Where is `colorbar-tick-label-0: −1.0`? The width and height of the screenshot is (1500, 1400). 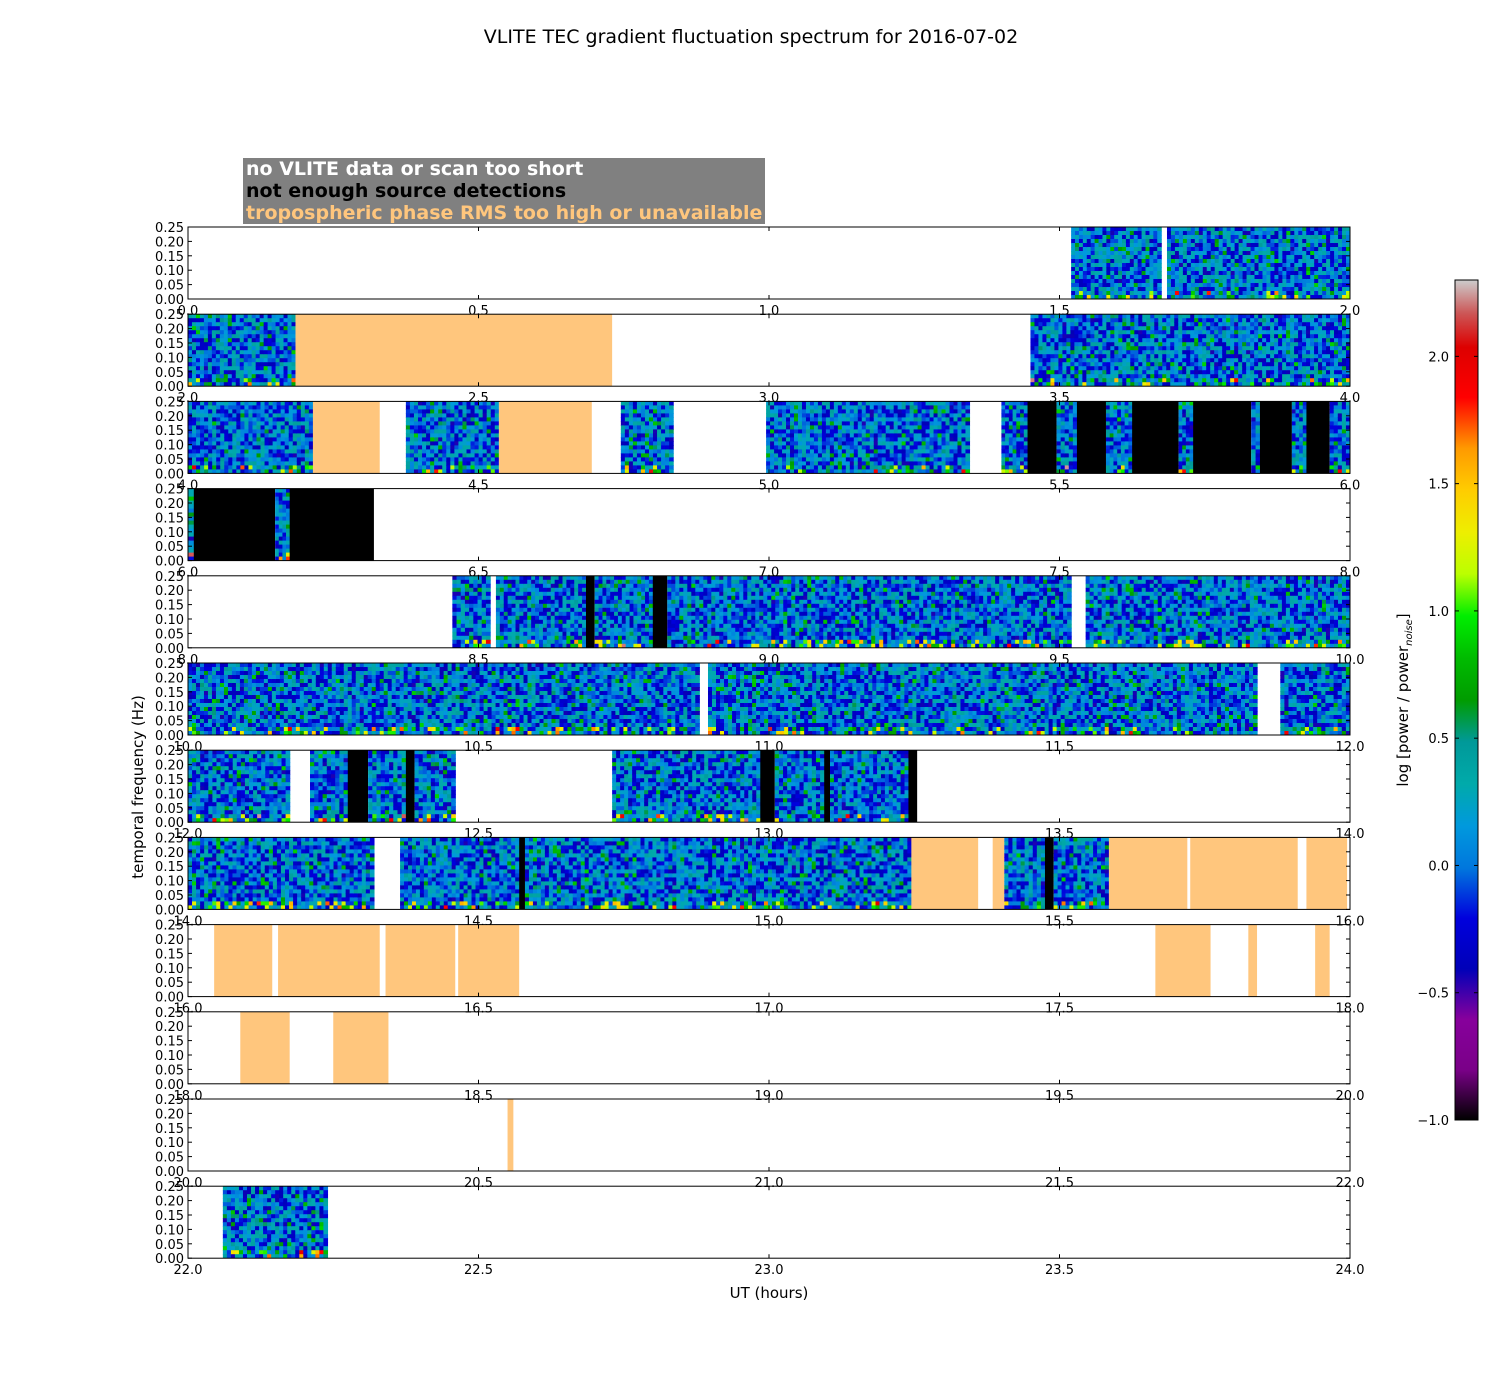 colorbar-tick-label-0: −1.0 is located at coordinates (1433, 1121).